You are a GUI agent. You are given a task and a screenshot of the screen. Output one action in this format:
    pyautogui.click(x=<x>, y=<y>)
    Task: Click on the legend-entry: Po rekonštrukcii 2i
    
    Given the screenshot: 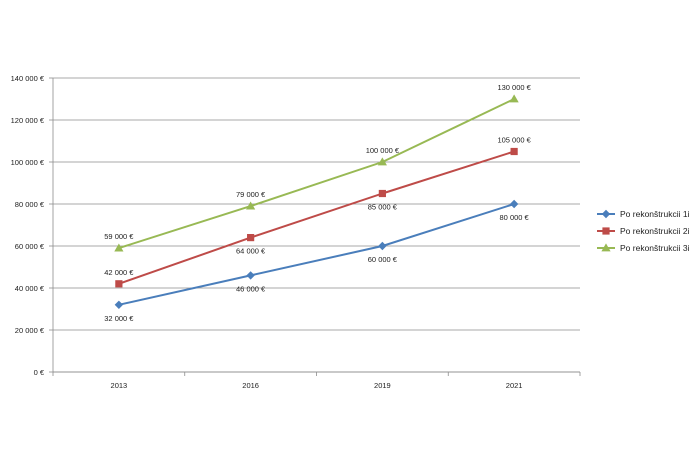 What is the action you would take?
    pyautogui.click(x=643, y=231)
    